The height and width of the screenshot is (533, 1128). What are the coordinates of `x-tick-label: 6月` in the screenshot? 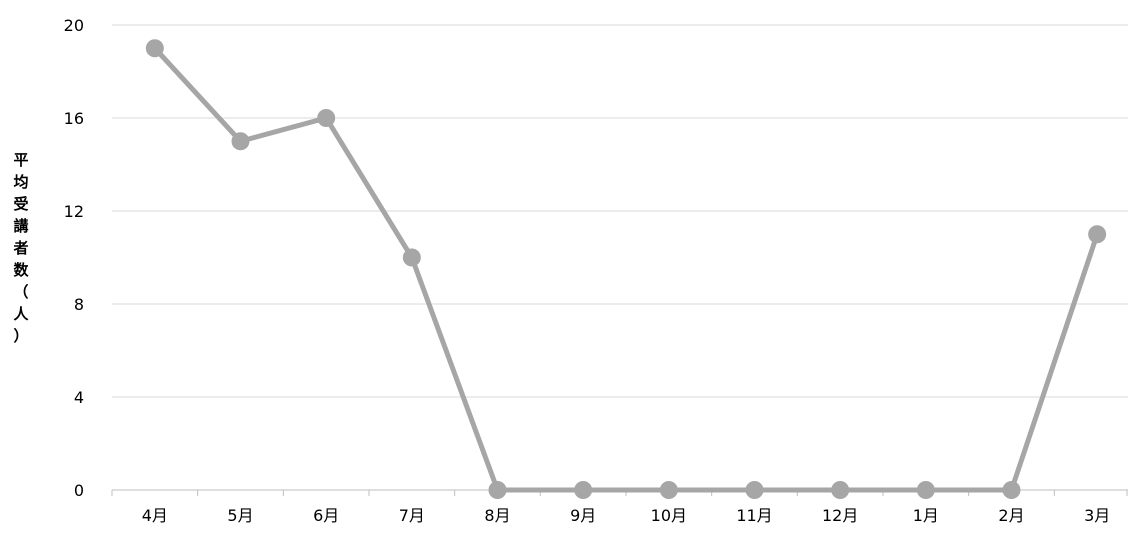 It's located at (326, 515).